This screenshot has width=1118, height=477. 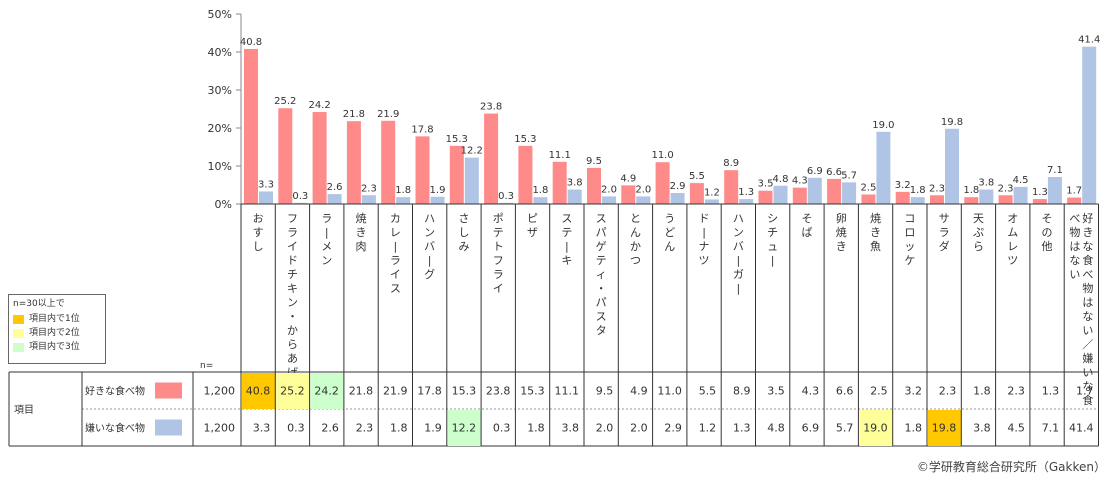 I want to click on data-label-like: 5.5, so click(x=697, y=176).